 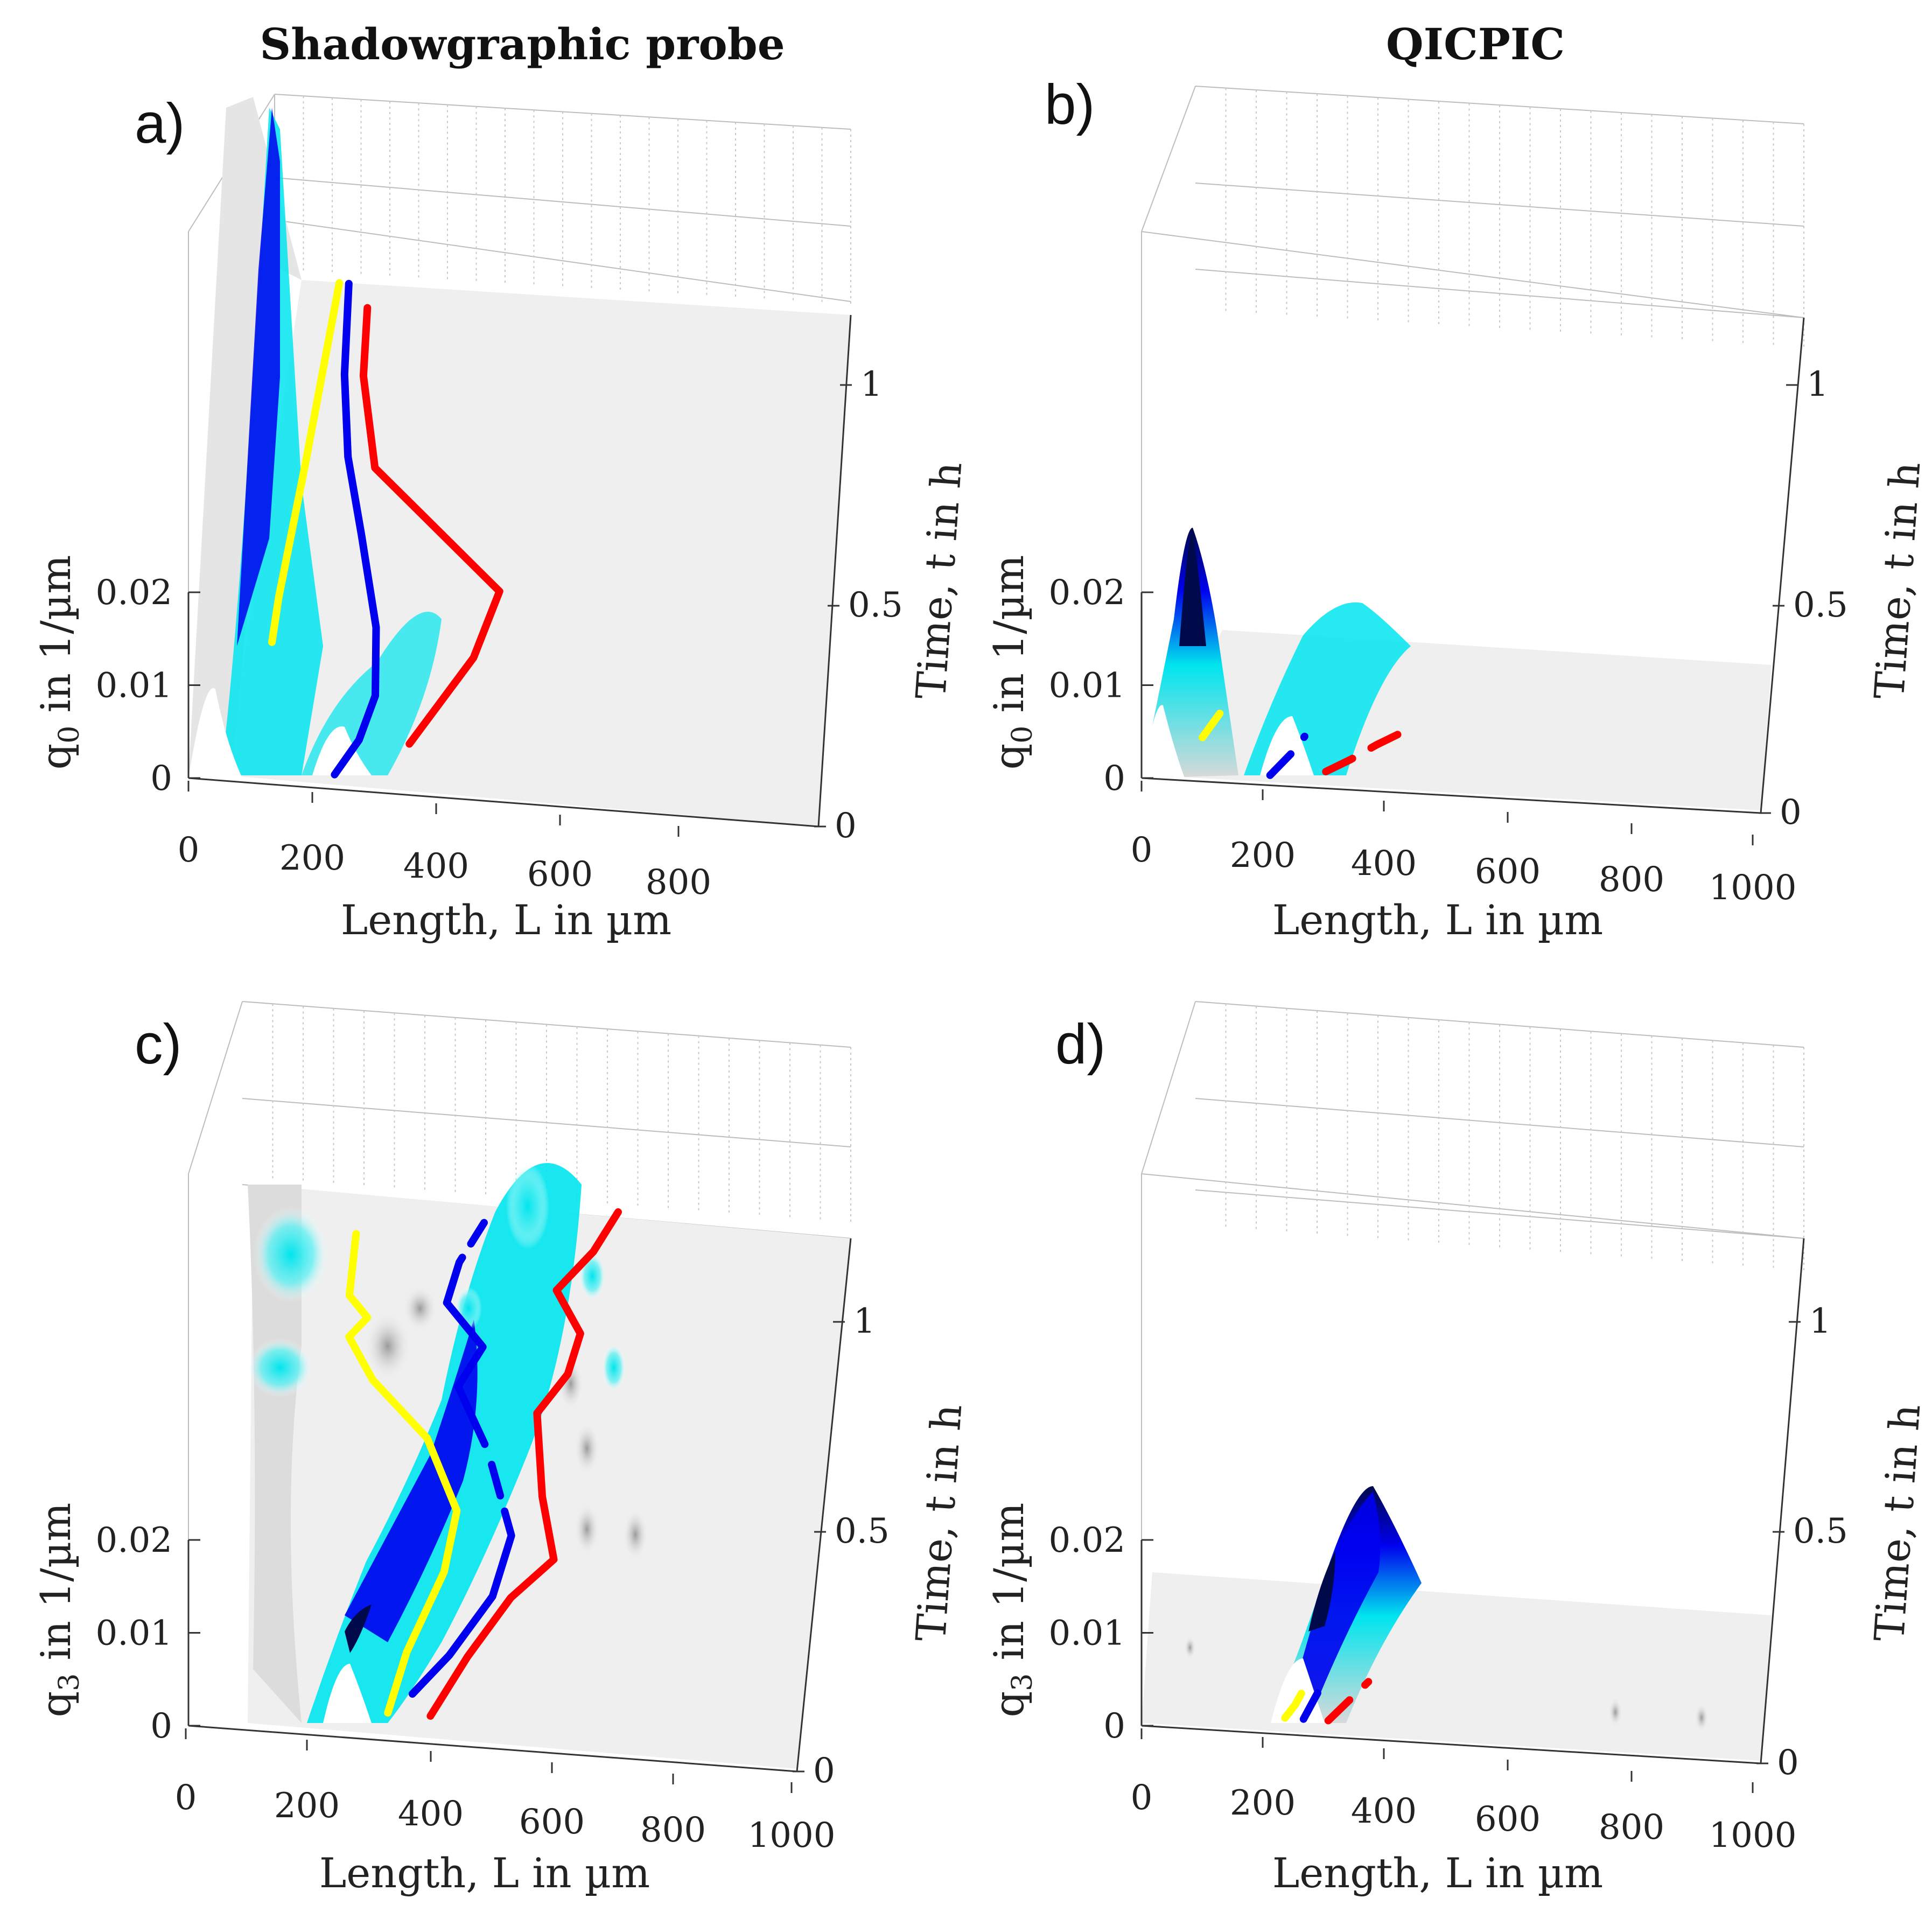 I want to click on panel-c-series, so click(x=483, y=1464).